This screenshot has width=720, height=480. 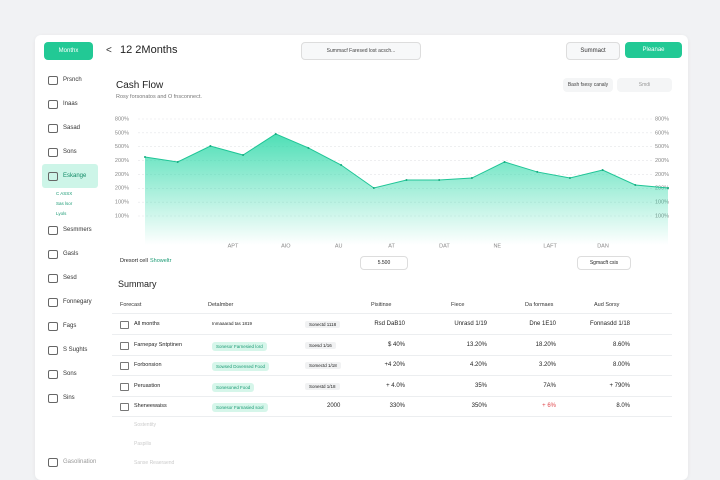 I want to click on column-header: Detalmber, so click(x=221, y=305).